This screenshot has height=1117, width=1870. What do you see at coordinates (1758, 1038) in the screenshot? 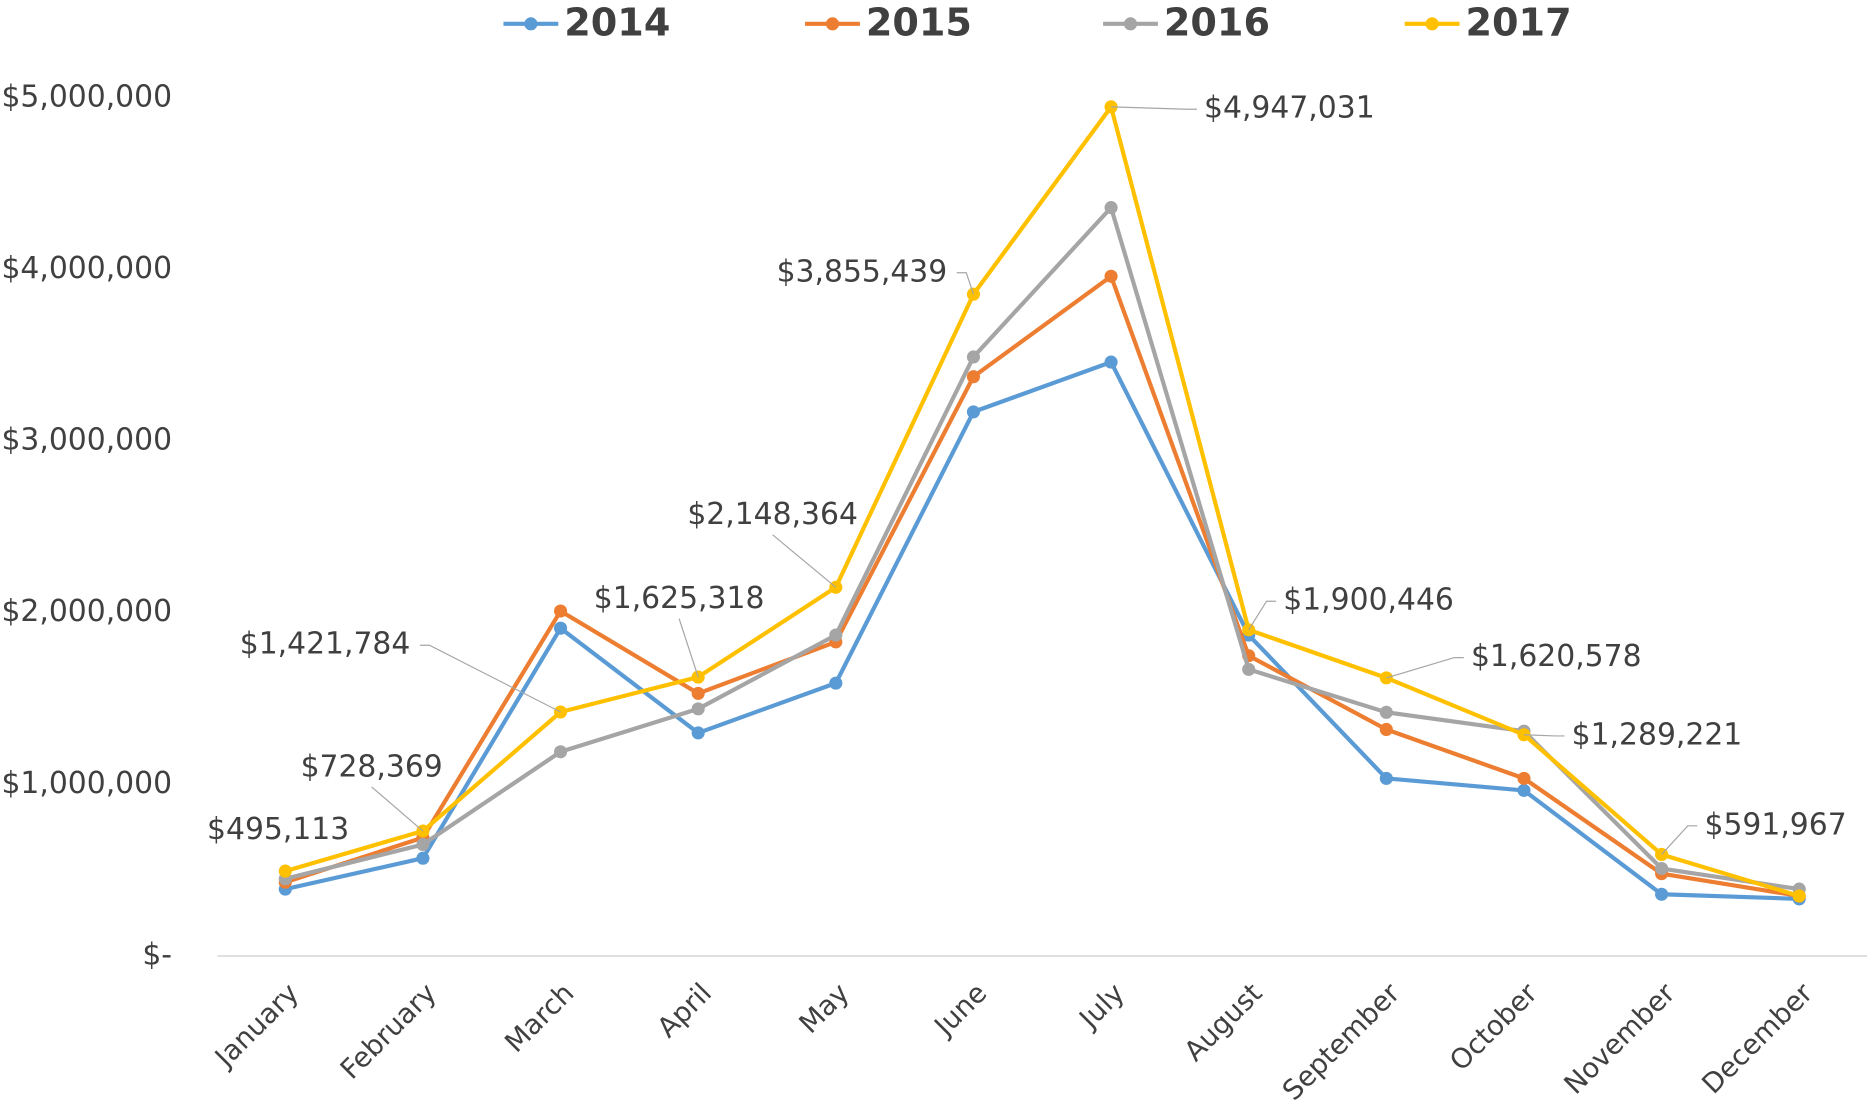
I see `x-tick-label: December` at bounding box center [1758, 1038].